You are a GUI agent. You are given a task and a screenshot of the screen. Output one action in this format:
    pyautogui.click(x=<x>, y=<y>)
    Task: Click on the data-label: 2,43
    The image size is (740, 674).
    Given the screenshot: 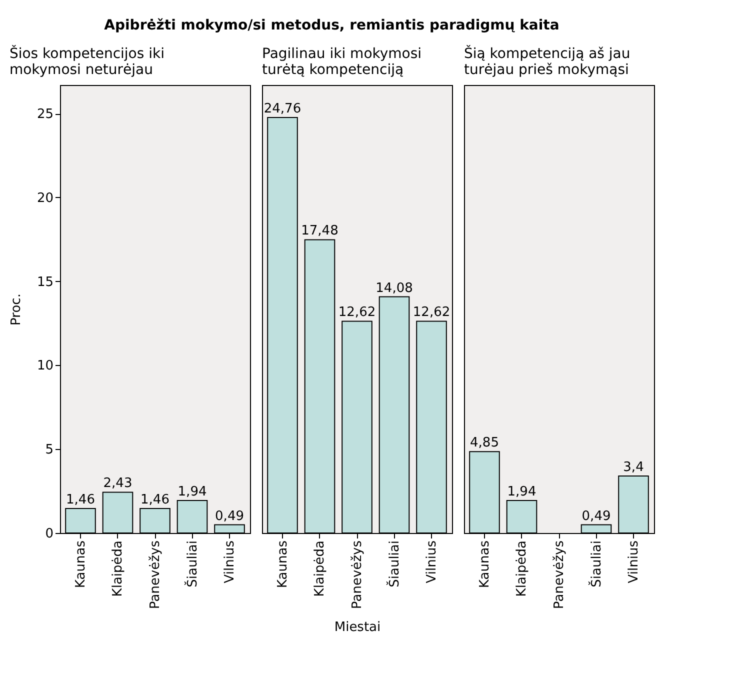 What is the action you would take?
    pyautogui.click(x=117, y=484)
    